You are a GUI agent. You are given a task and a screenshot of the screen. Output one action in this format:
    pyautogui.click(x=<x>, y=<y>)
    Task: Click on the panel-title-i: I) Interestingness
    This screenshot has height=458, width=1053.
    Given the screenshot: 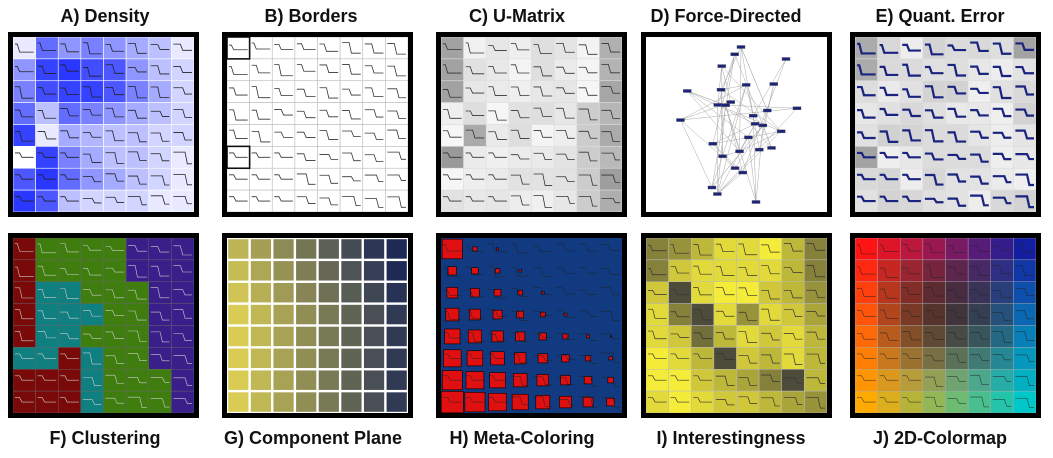 What is the action you would take?
    pyautogui.click(x=731, y=438)
    